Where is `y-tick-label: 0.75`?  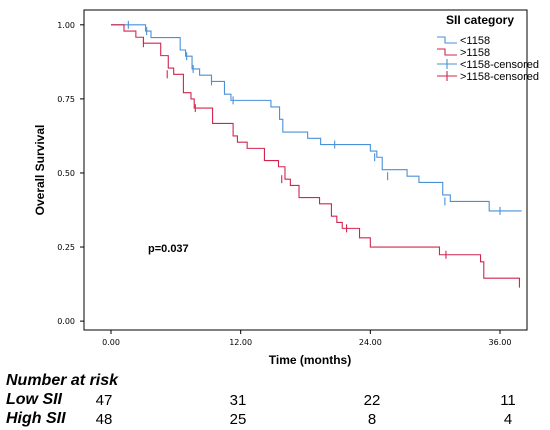 y-tick-label: 0.75 is located at coordinates (66, 99).